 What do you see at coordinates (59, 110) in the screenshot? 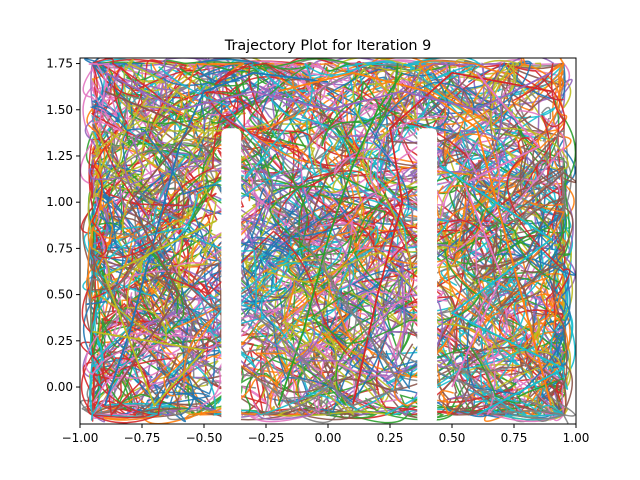
I see `y-tick-label: 1.50` at bounding box center [59, 110].